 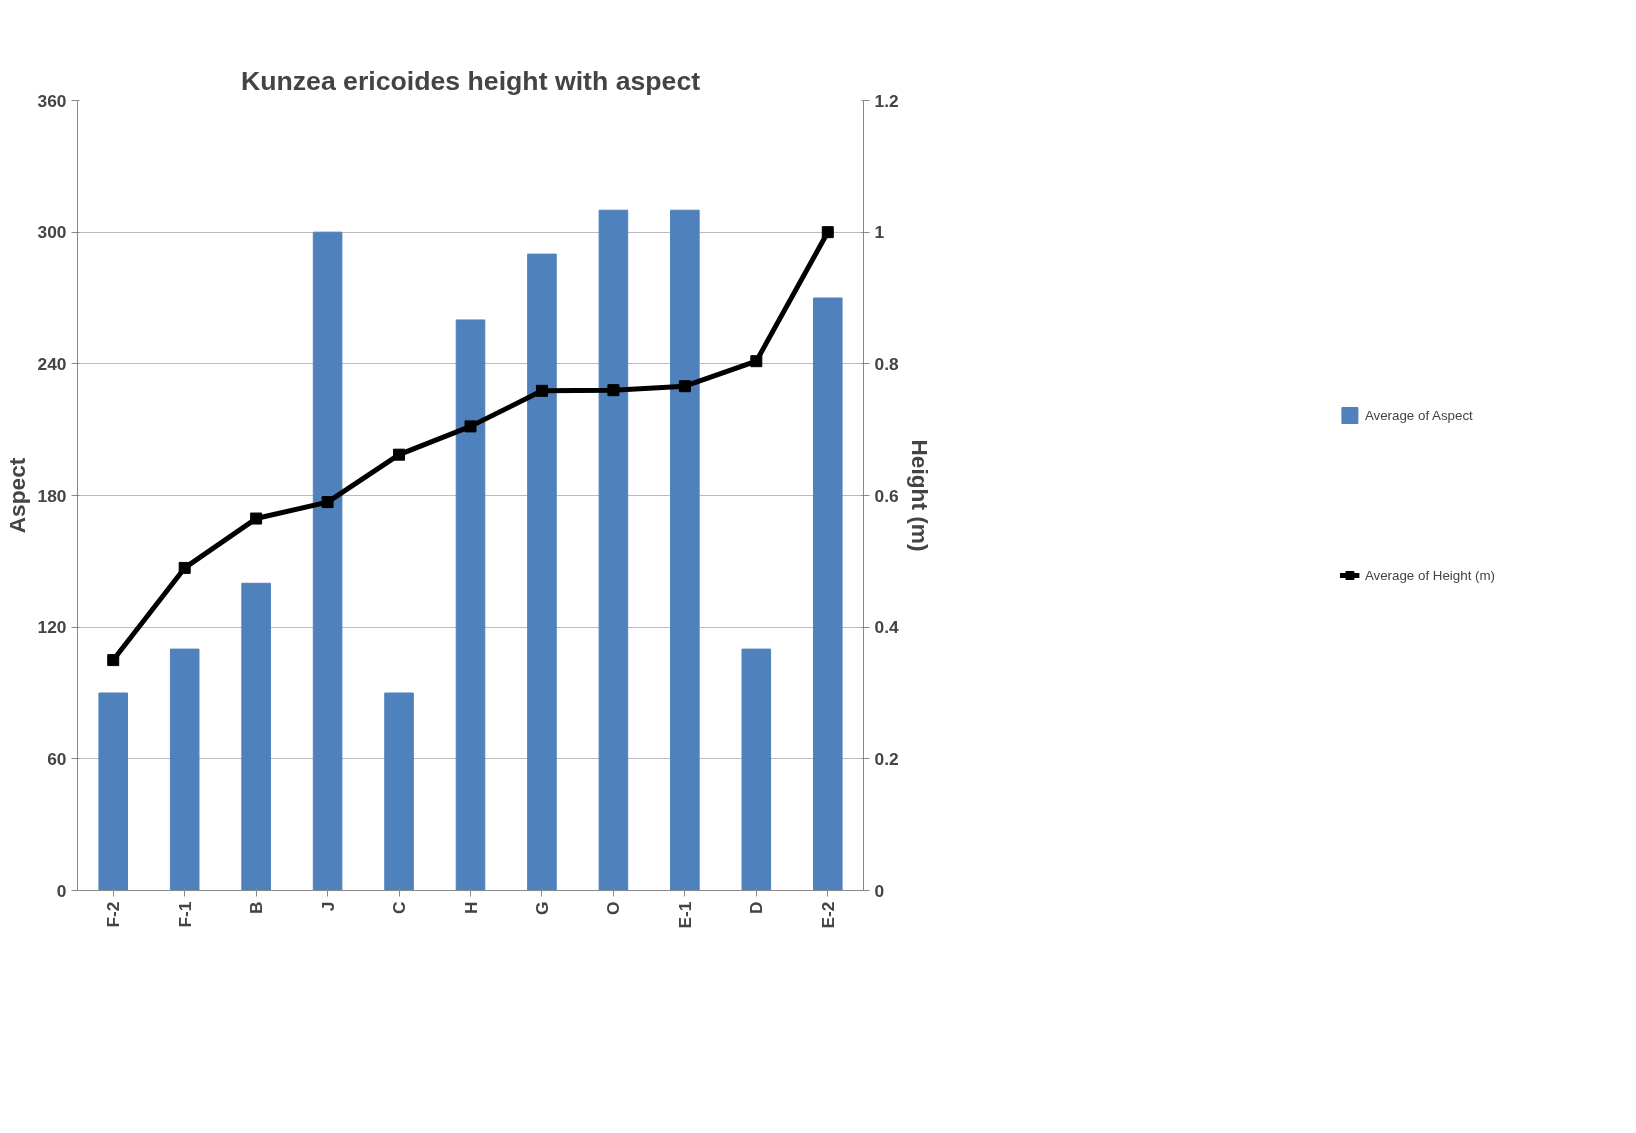 What do you see at coordinates (113, 914) in the screenshot?
I see `x-tick-label: F-2` at bounding box center [113, 914].